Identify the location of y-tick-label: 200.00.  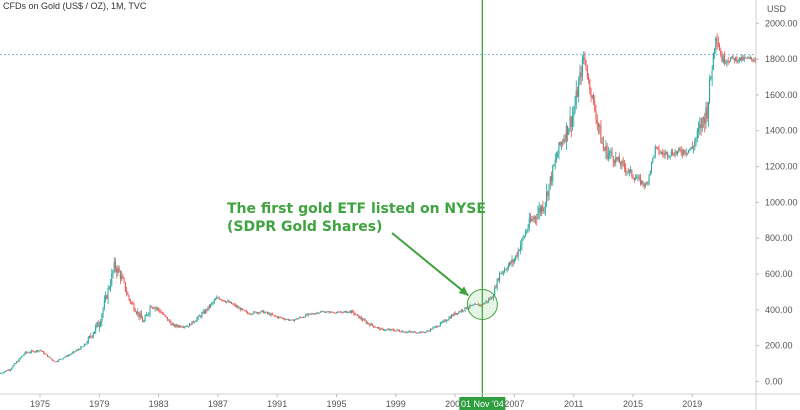
(779, 346).